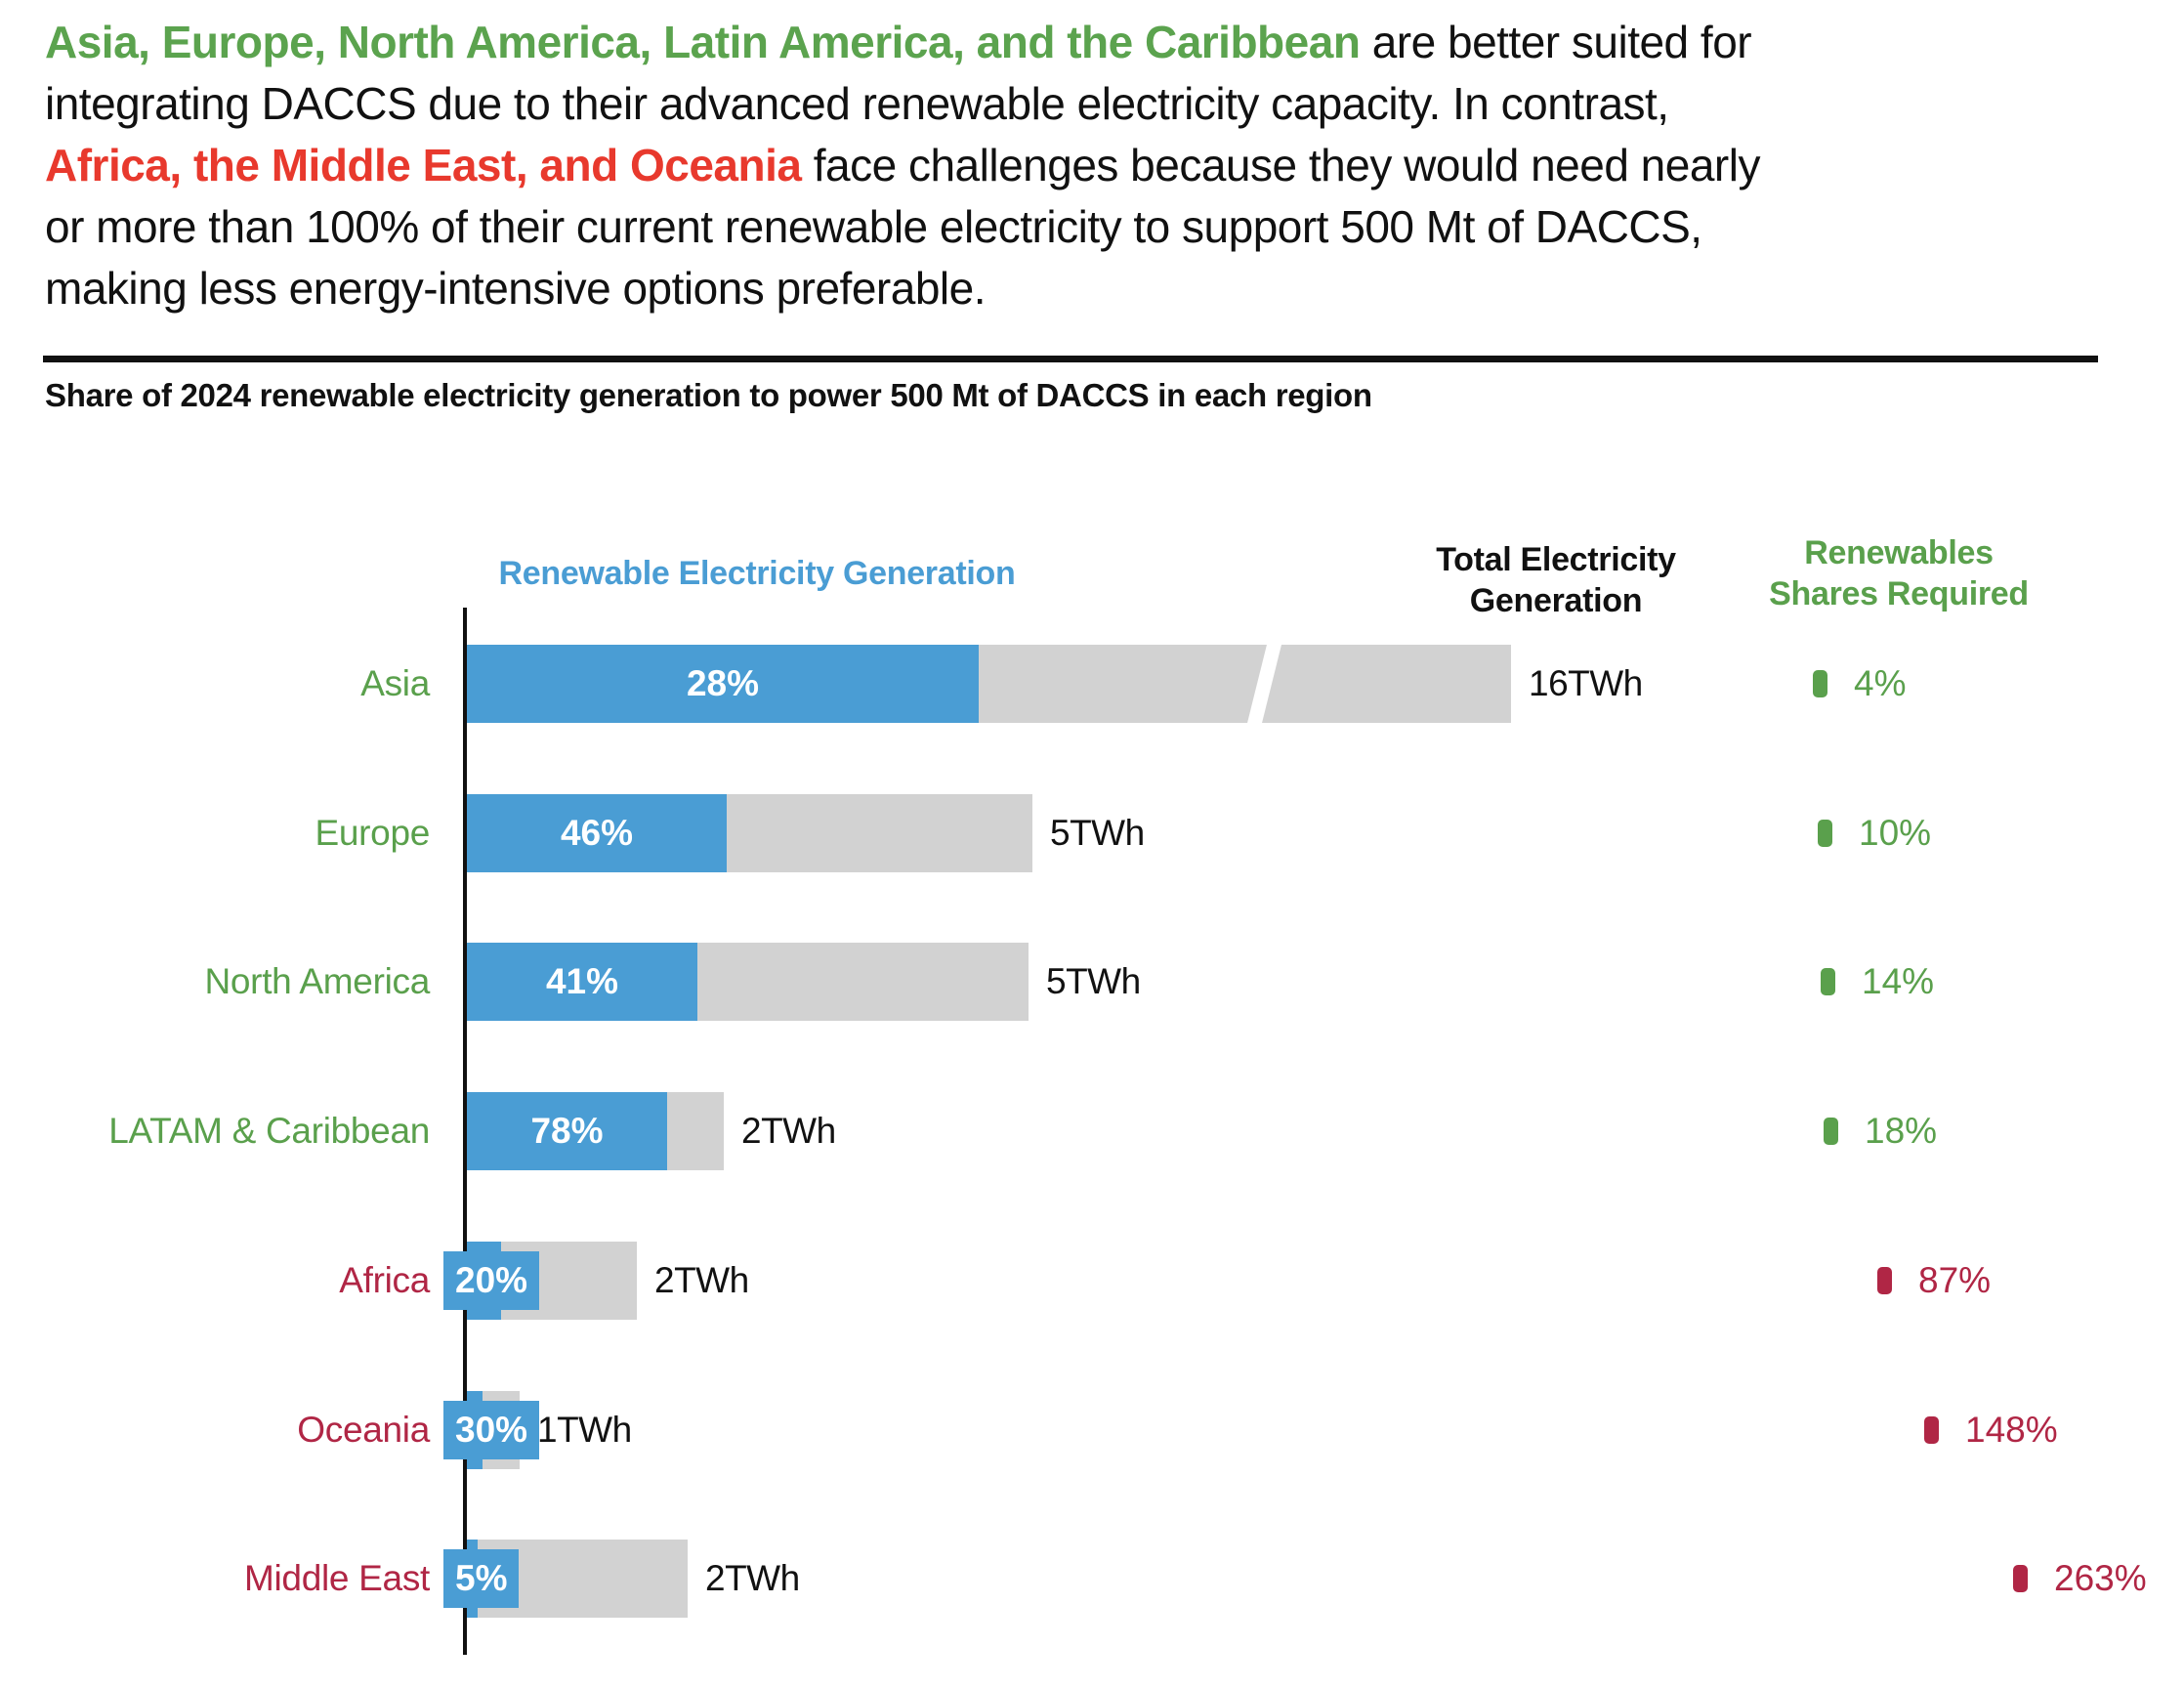 Image resolution: width=2184 pixels, height=1688 pixels. I want to click on column-header-total-generation: Total Electricity Generation, so click(1556, 580).